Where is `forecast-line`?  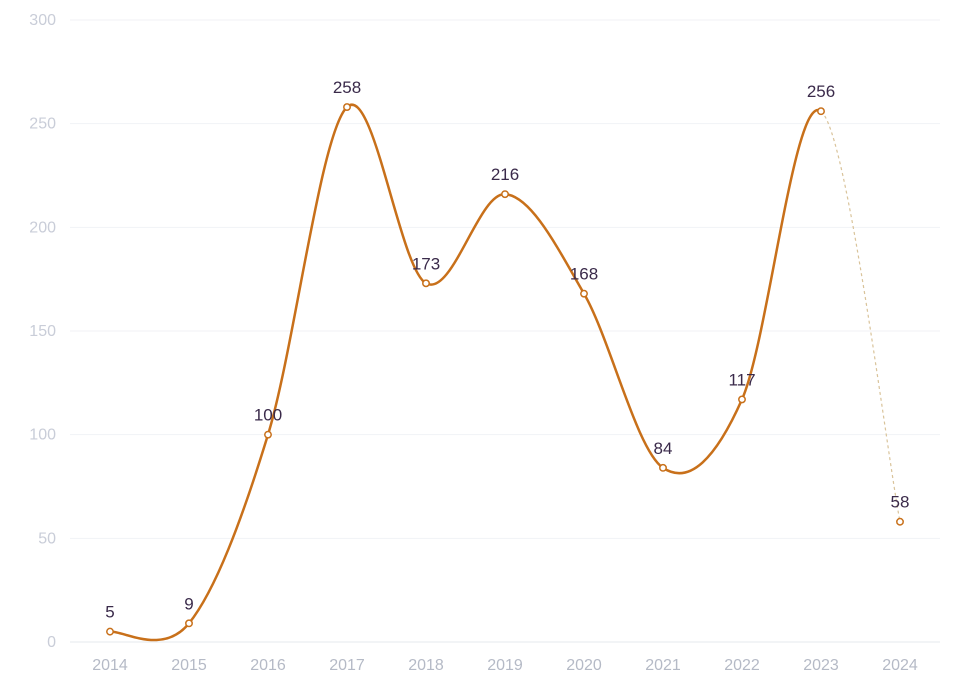 forecast-line is located at coordinates (860, 316).